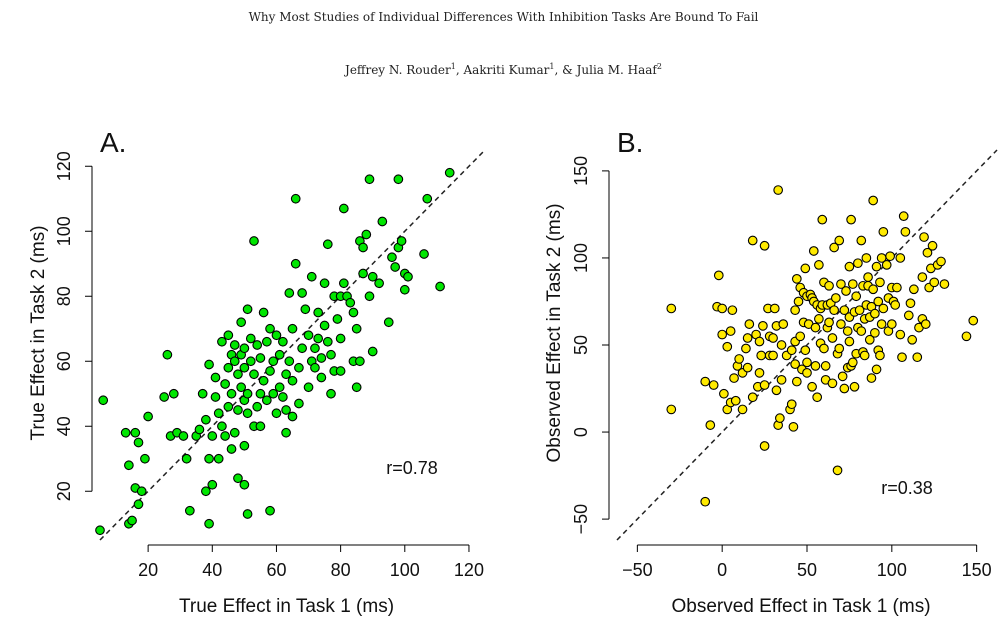 This screenshot has height=640, width=1007. I want to click on y-tick-label-b: 0, so click(581, 432).